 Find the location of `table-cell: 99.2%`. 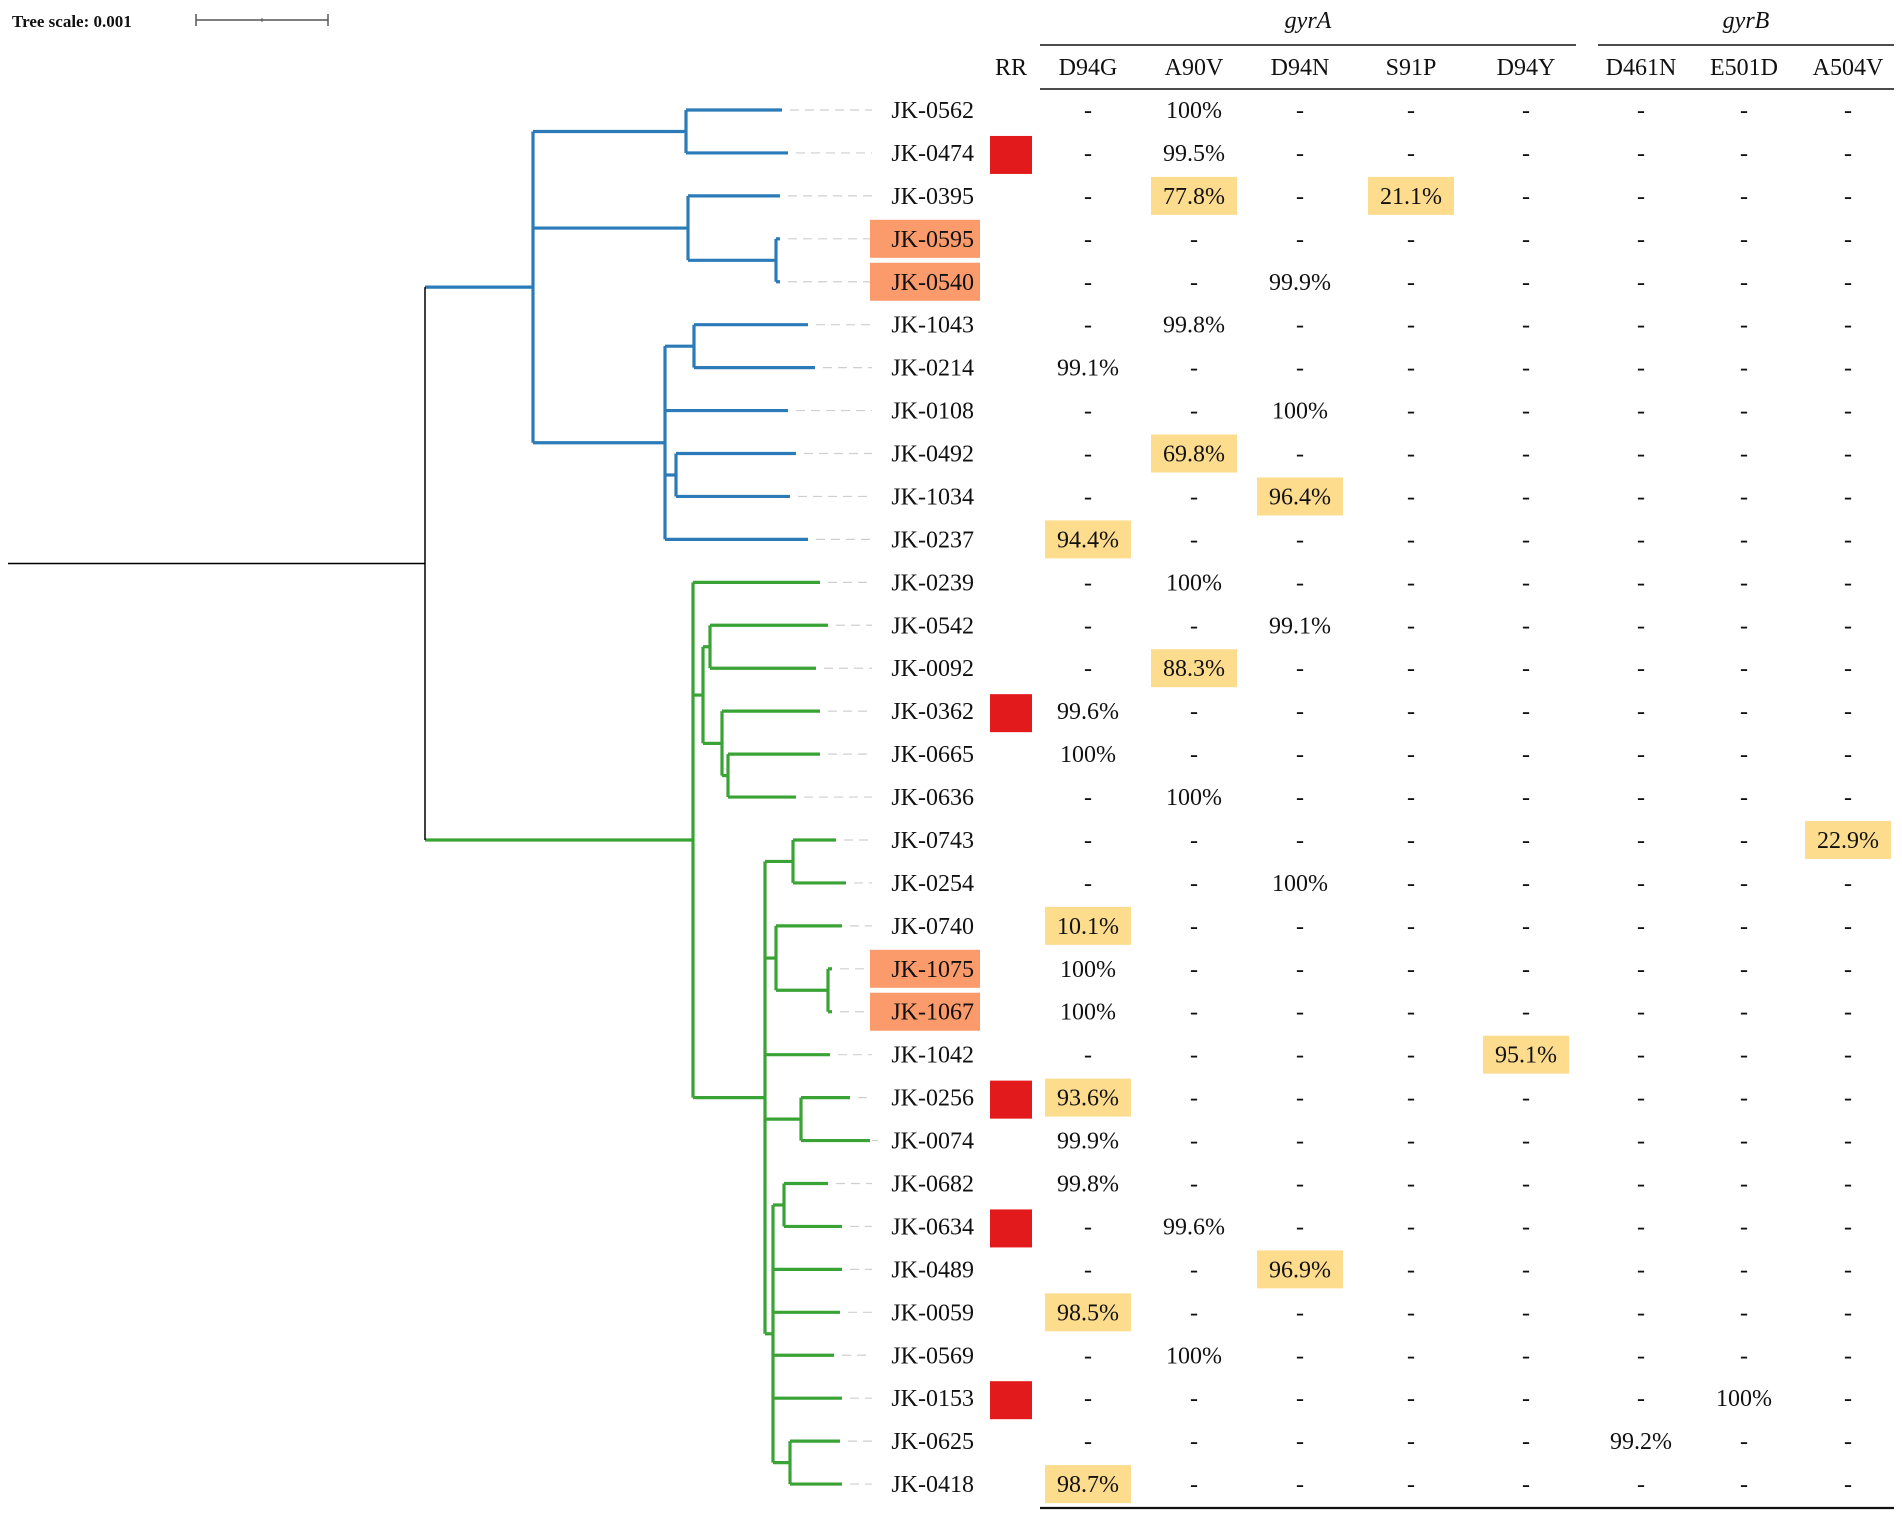

table-cell: 99.2% is located at coordinates (1641, 1442).